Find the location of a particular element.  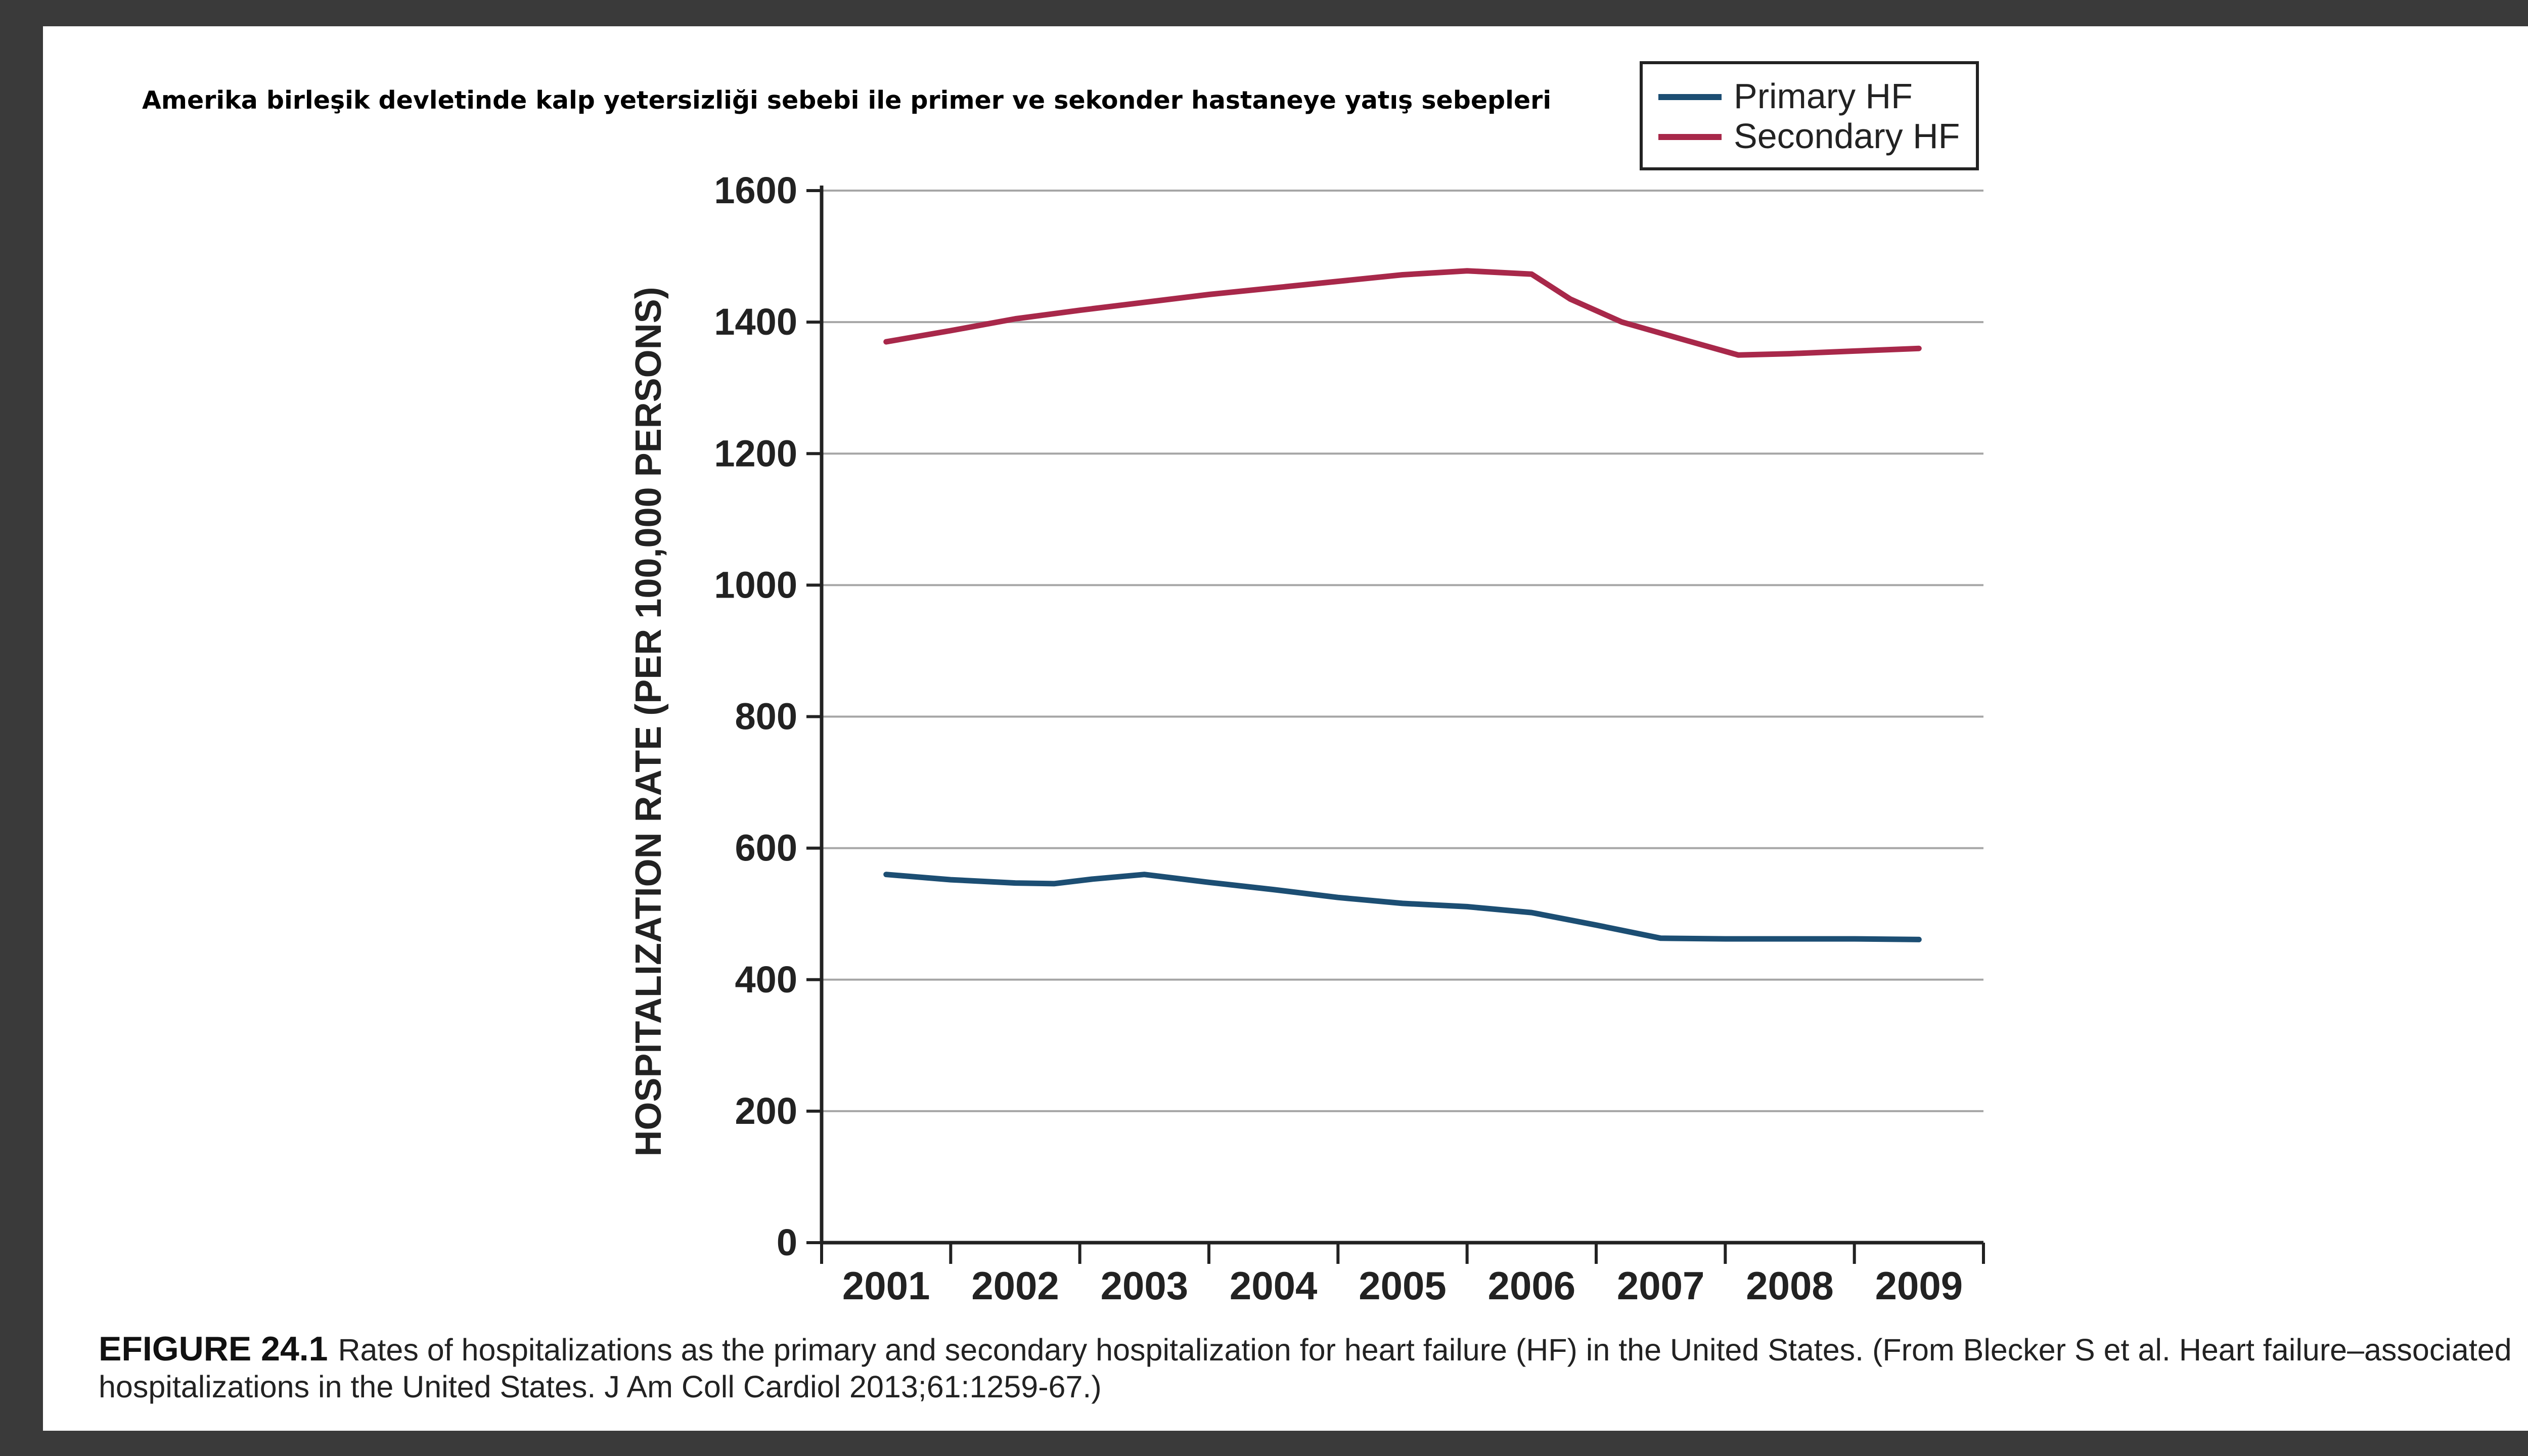

x-tick-label: 2001 is located at coordinates (886, 1285).